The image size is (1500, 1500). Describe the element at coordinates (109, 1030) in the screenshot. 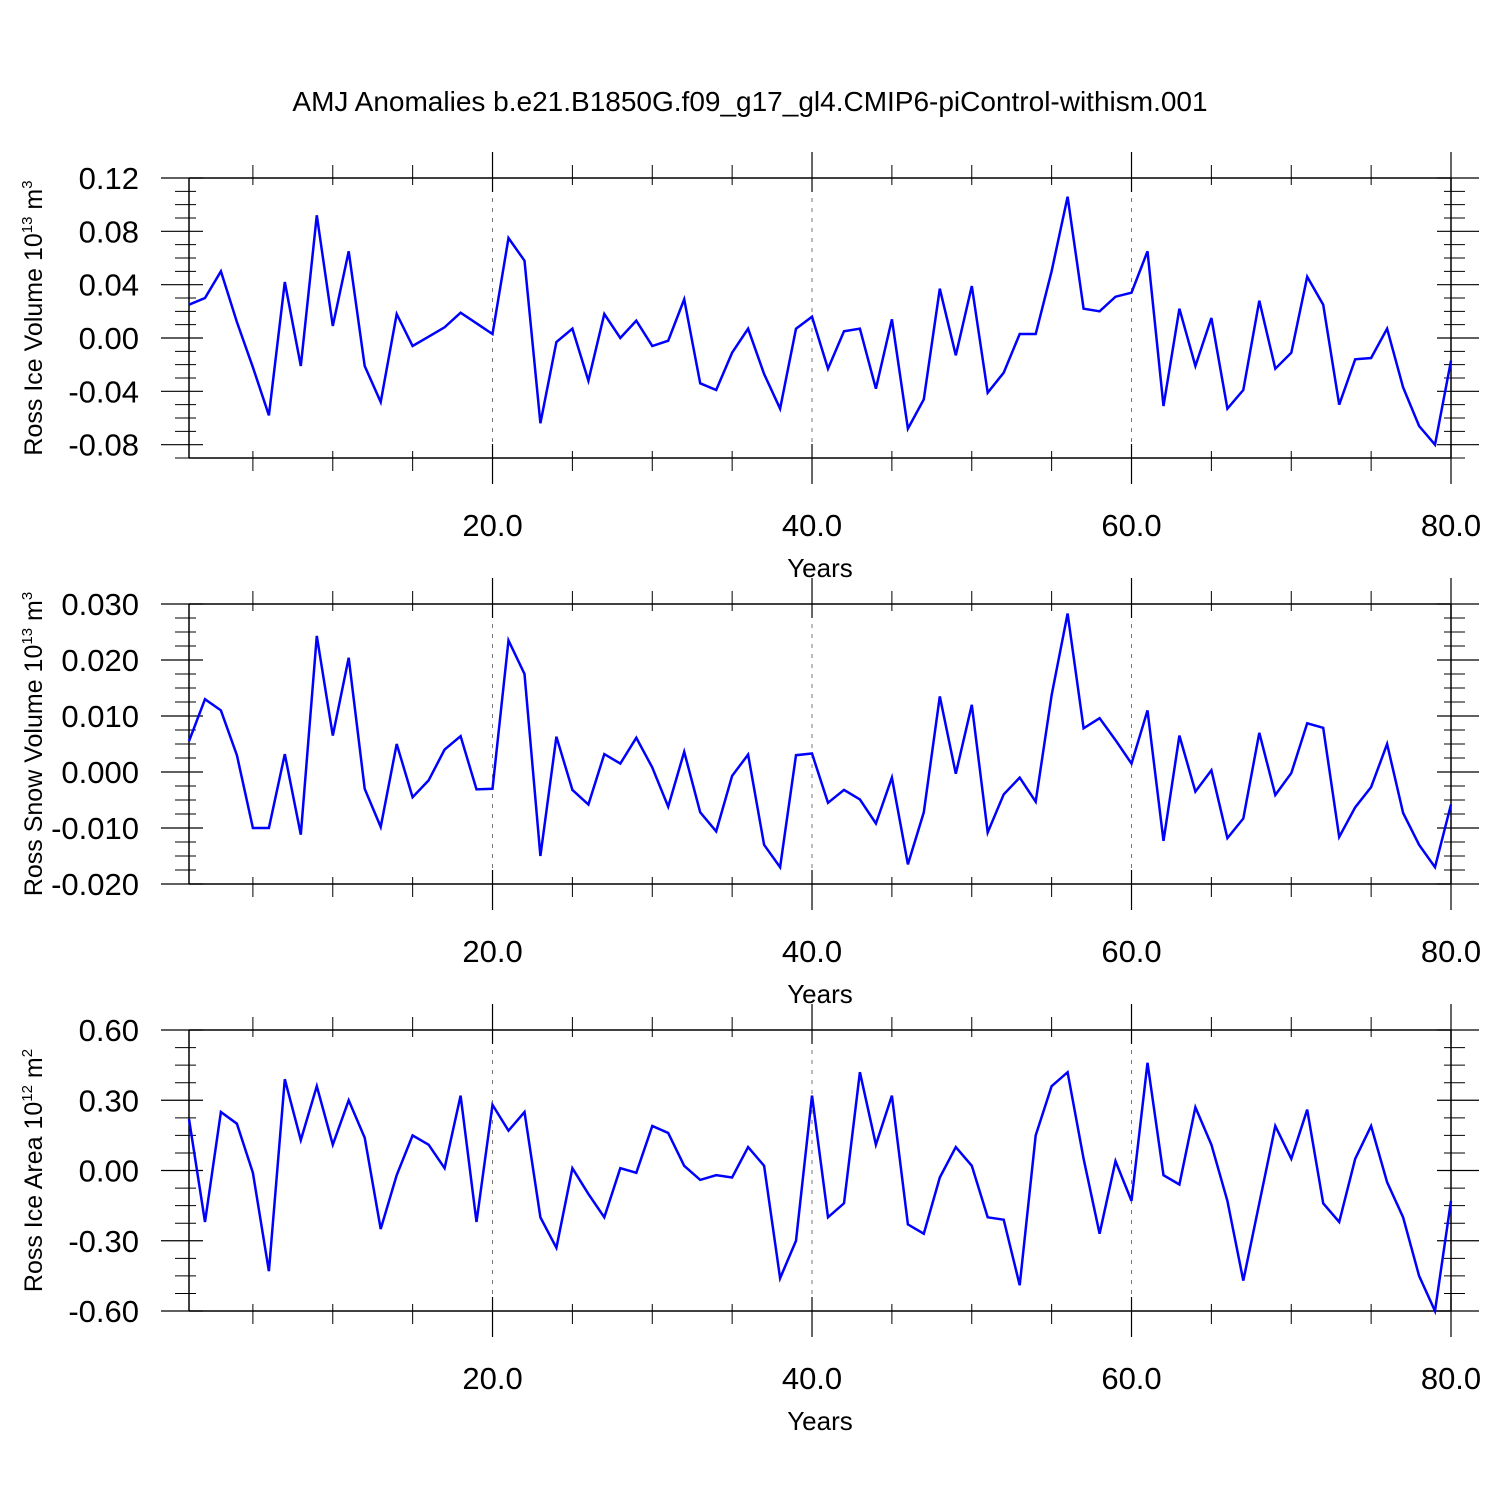

I see `y-tick-label: 0.60` at that location.